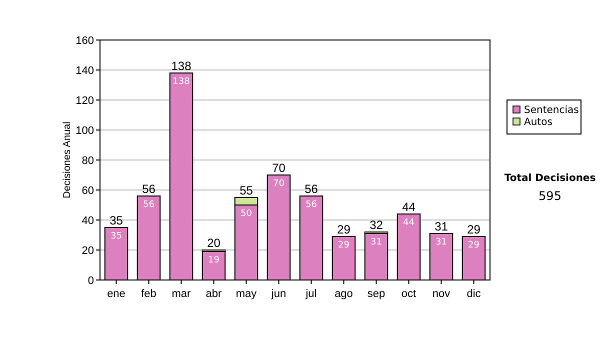 Image resolution: width=600 pixels, height=340 pixels. Describe the element at coordinates (214, 261) in the screenshot. I see `data-label: 19` at that location.